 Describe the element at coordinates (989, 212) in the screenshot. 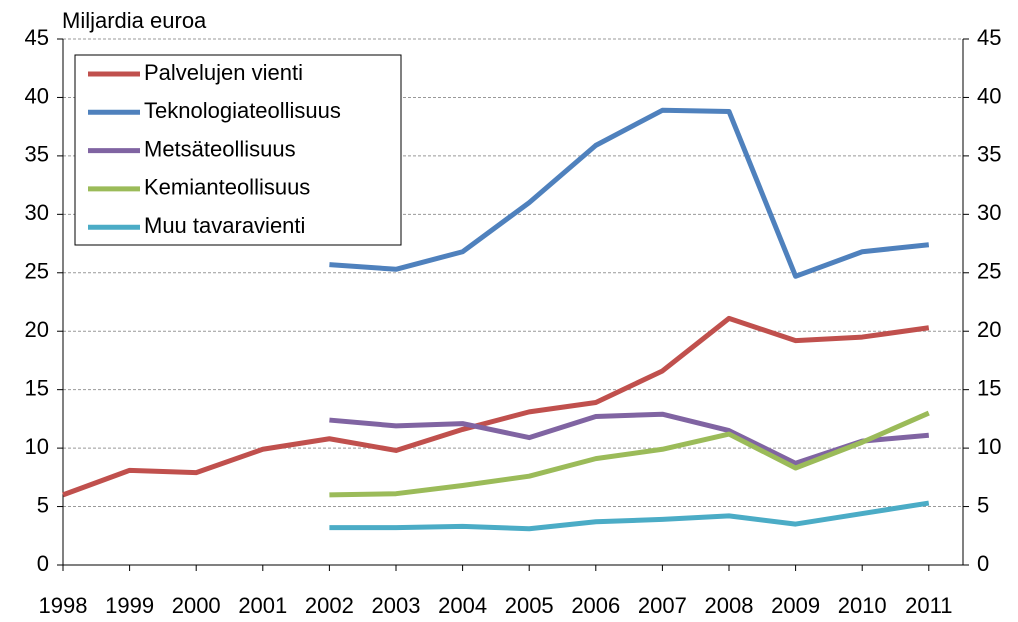

I see `y2-tick-label: 30` at that location.